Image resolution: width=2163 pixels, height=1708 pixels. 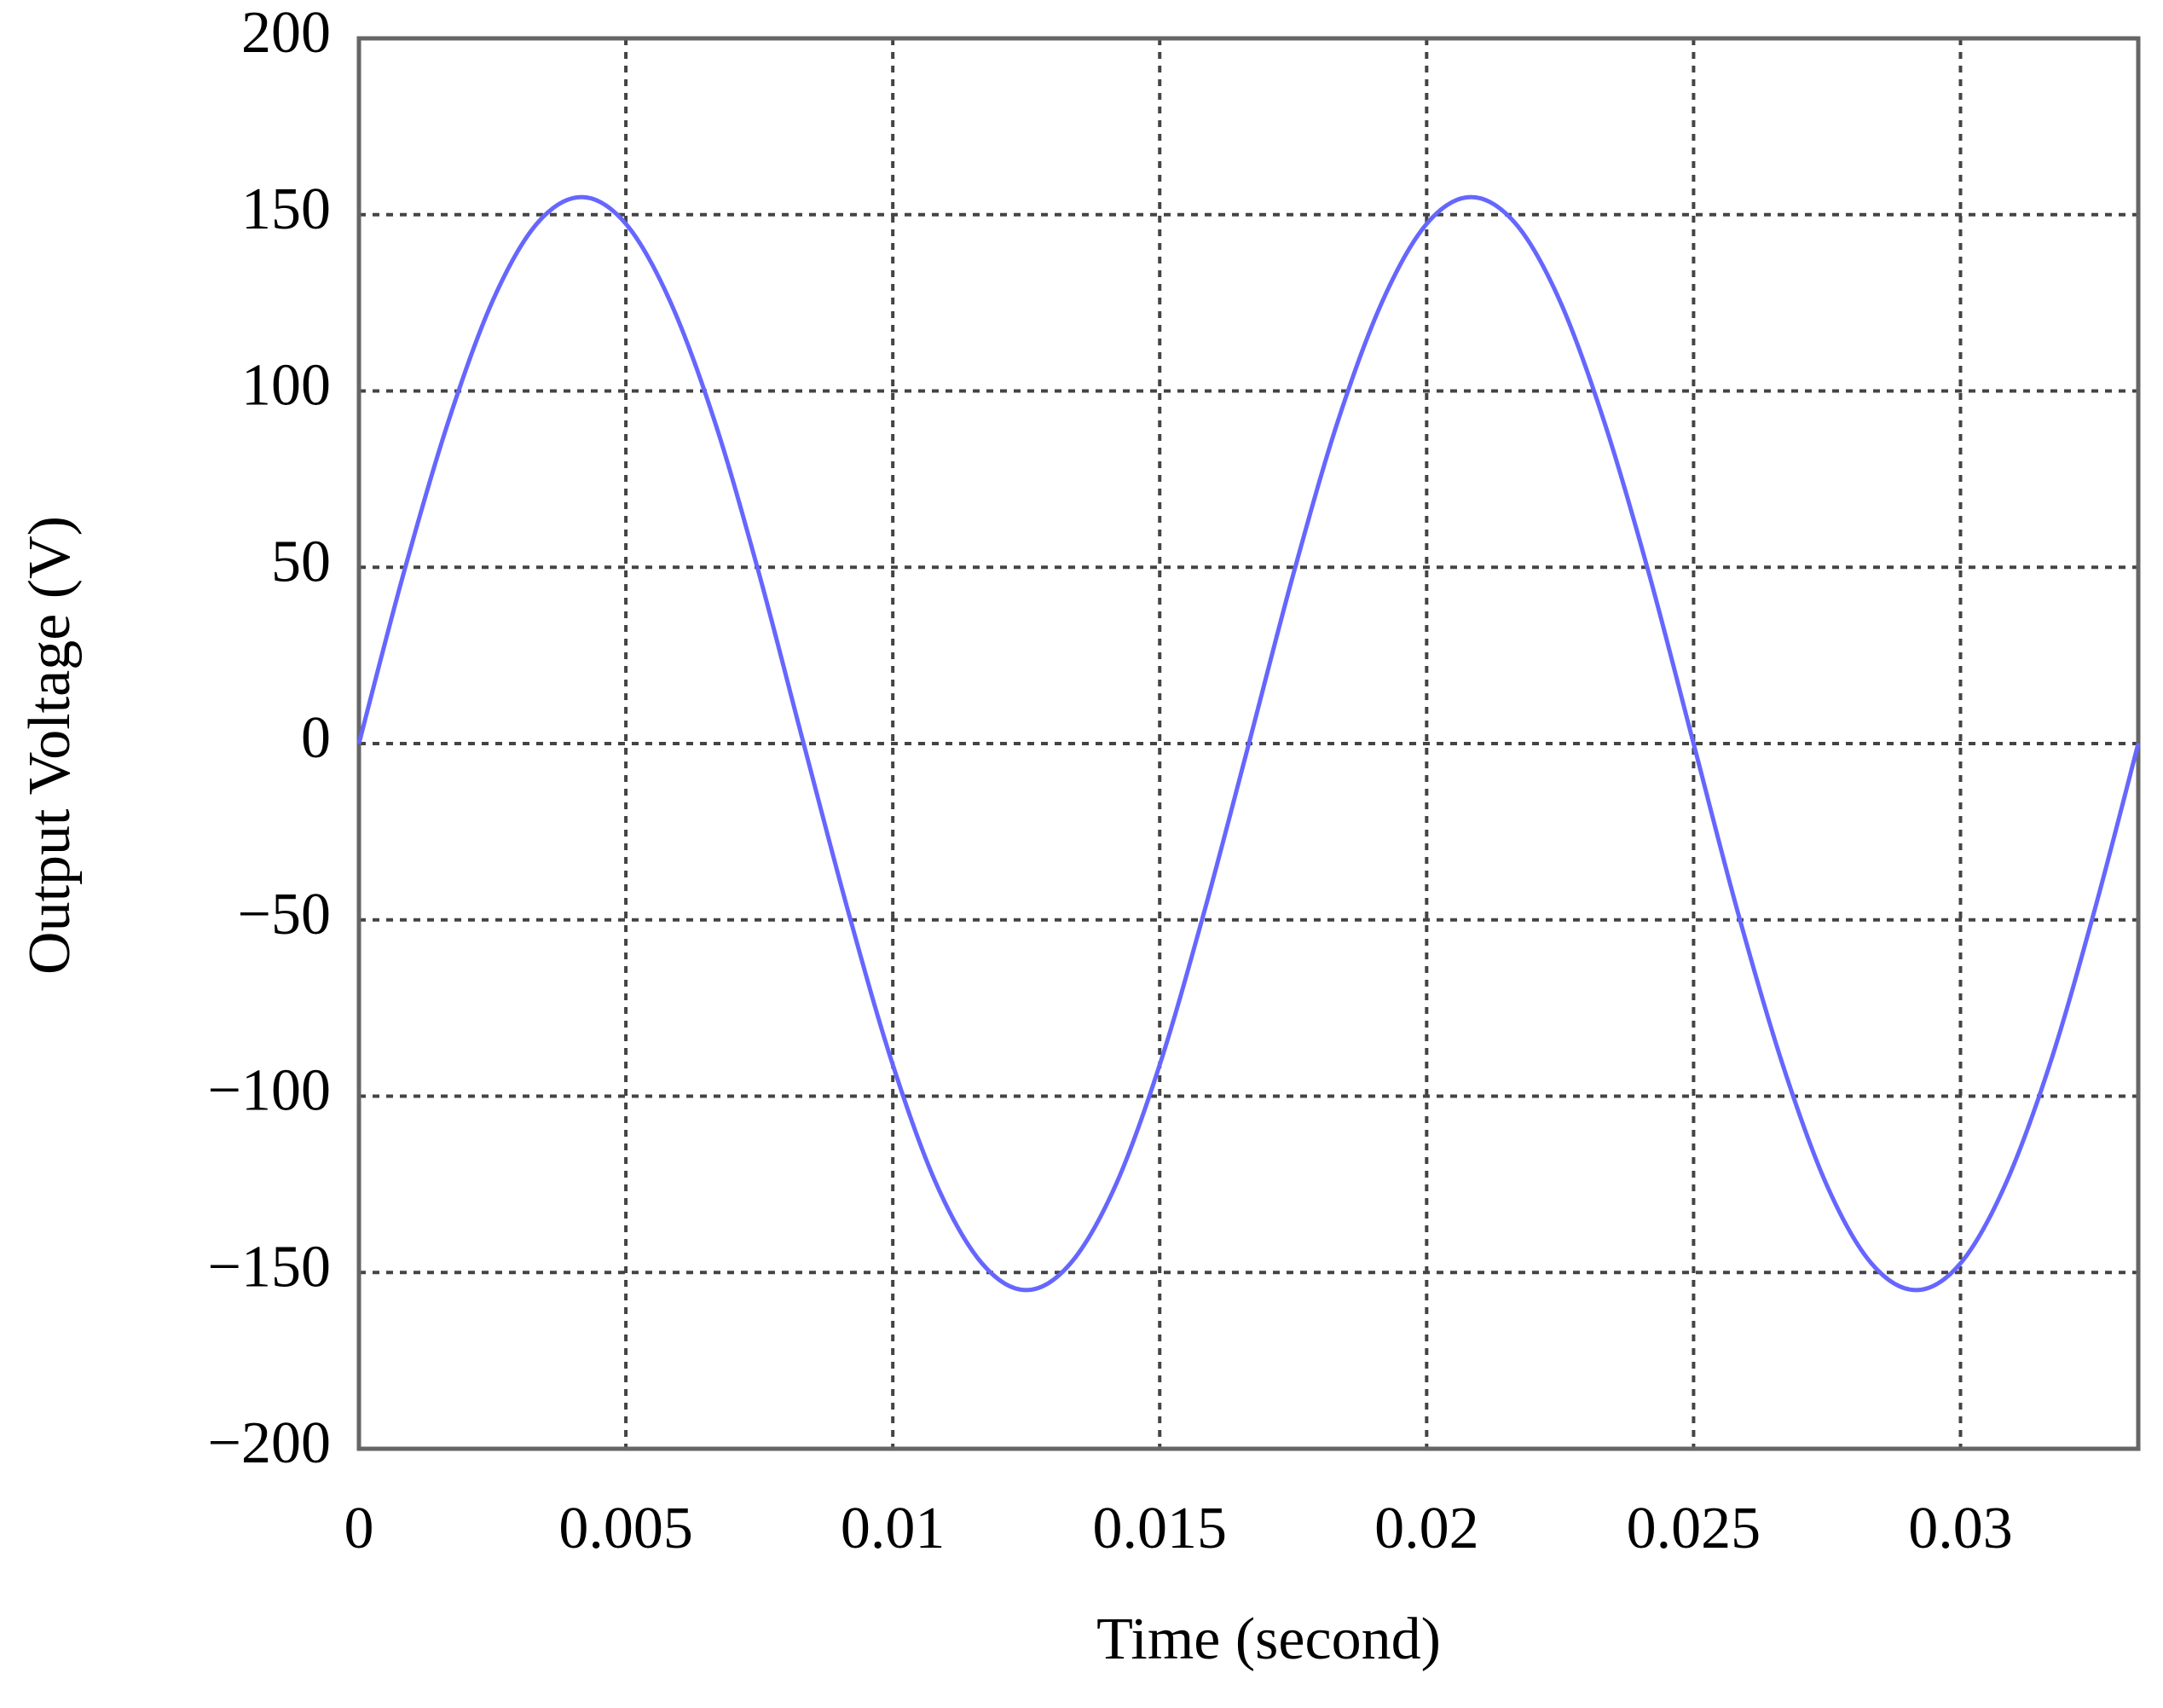 I want to click on x-tick-label: 0.02, so click(x=1426, y=1528).